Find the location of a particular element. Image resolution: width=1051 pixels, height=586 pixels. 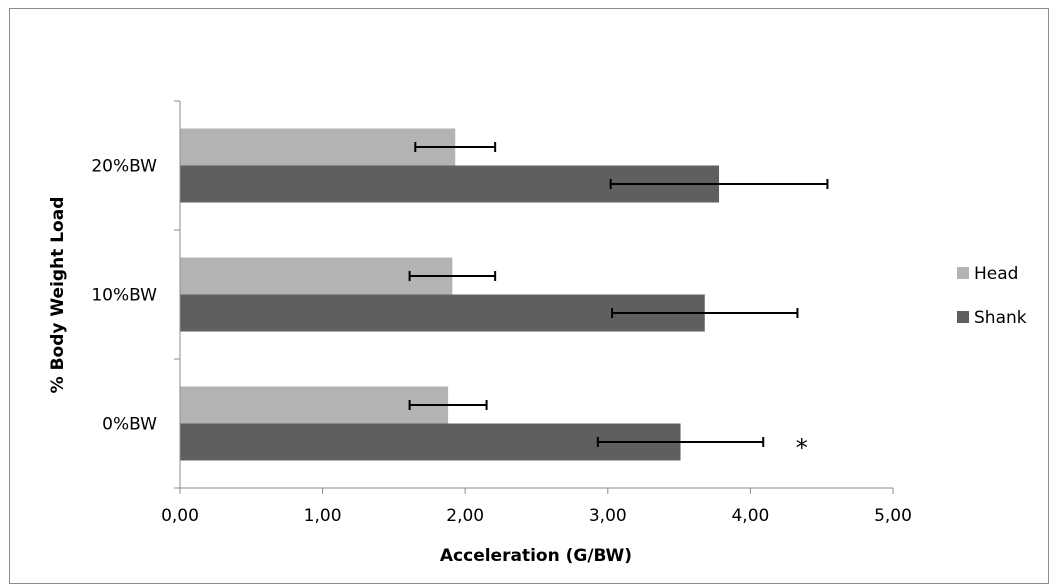

legend: Head Shank is located at coordinates (992, 296).